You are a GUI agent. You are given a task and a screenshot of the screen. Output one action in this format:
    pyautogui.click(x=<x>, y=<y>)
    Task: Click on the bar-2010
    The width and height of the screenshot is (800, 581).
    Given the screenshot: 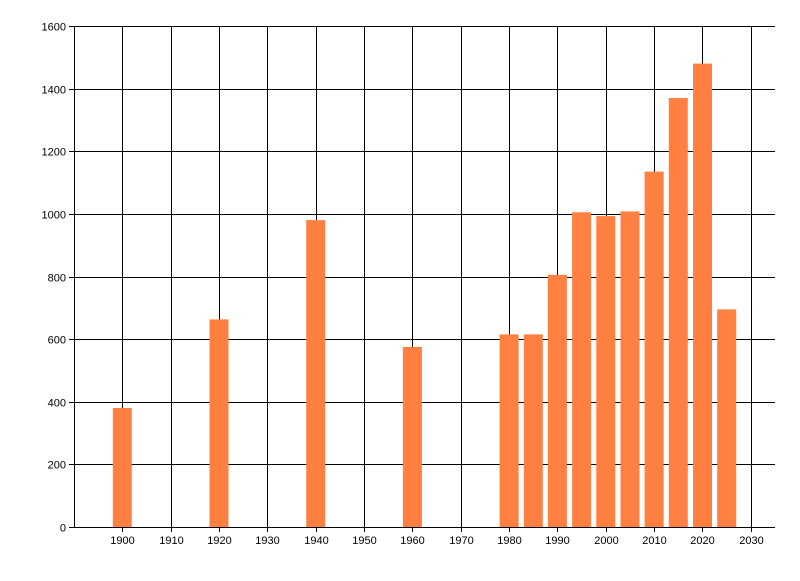 What is the action you would take?
    pyautogui.click(x=654, y=349)
    